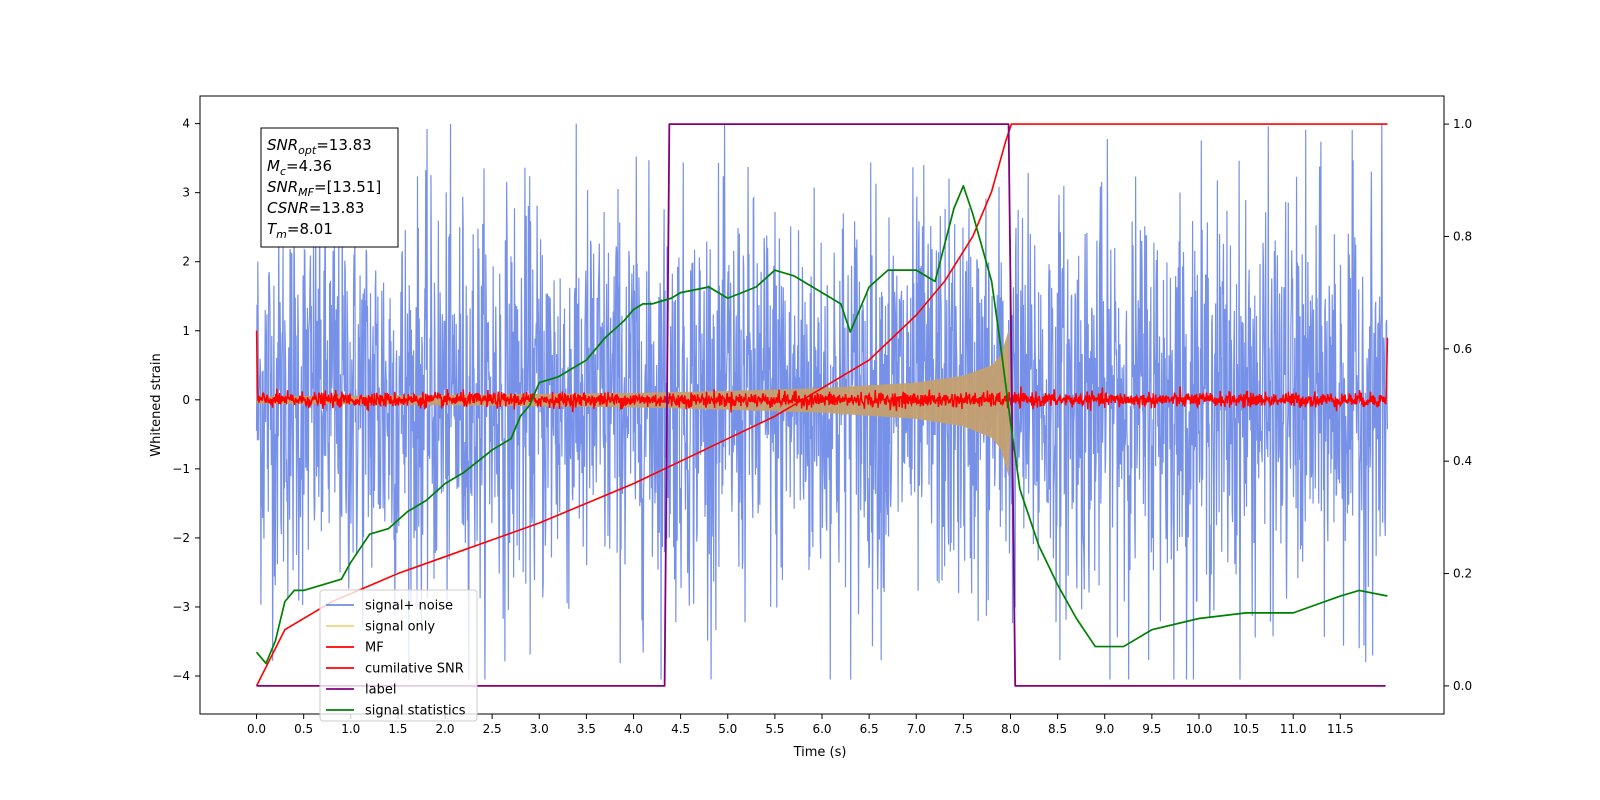 The image size is (1600, 800). I want to click on y-left-tick-label: 0, so click(186, 400).